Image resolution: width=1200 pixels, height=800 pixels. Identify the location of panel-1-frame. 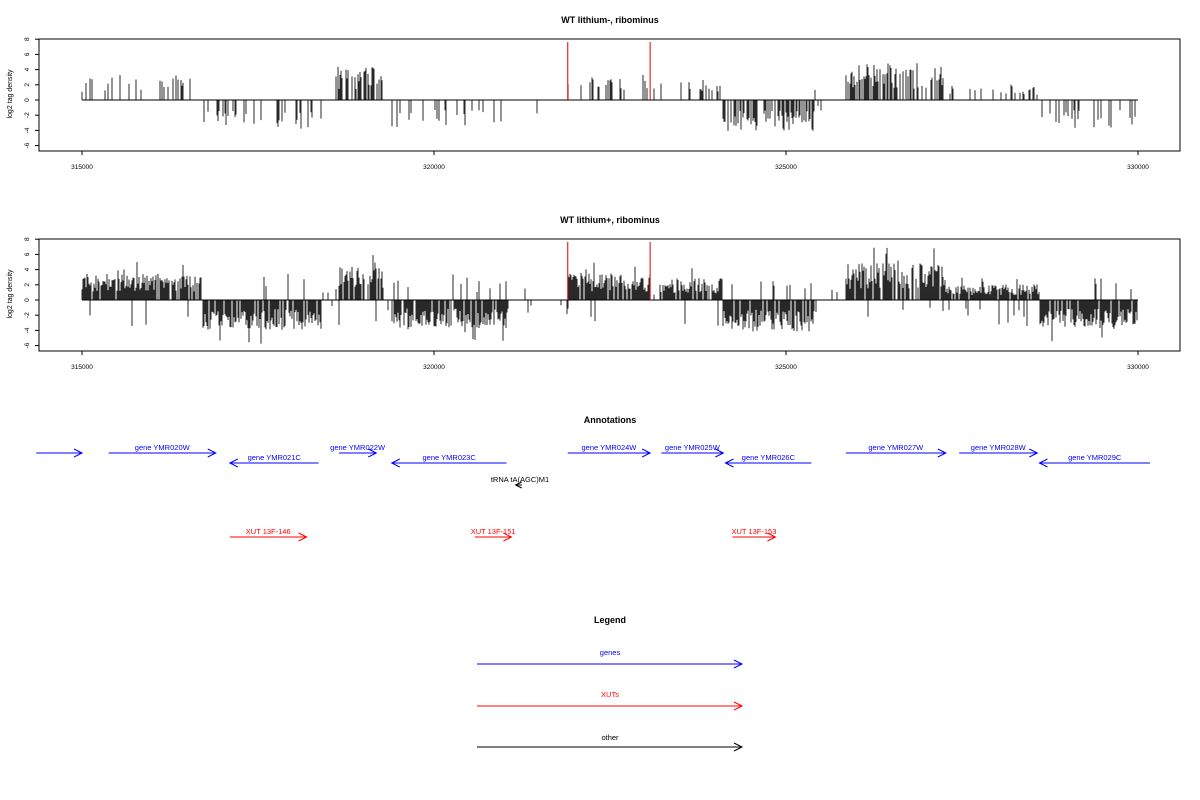
(609, 95).